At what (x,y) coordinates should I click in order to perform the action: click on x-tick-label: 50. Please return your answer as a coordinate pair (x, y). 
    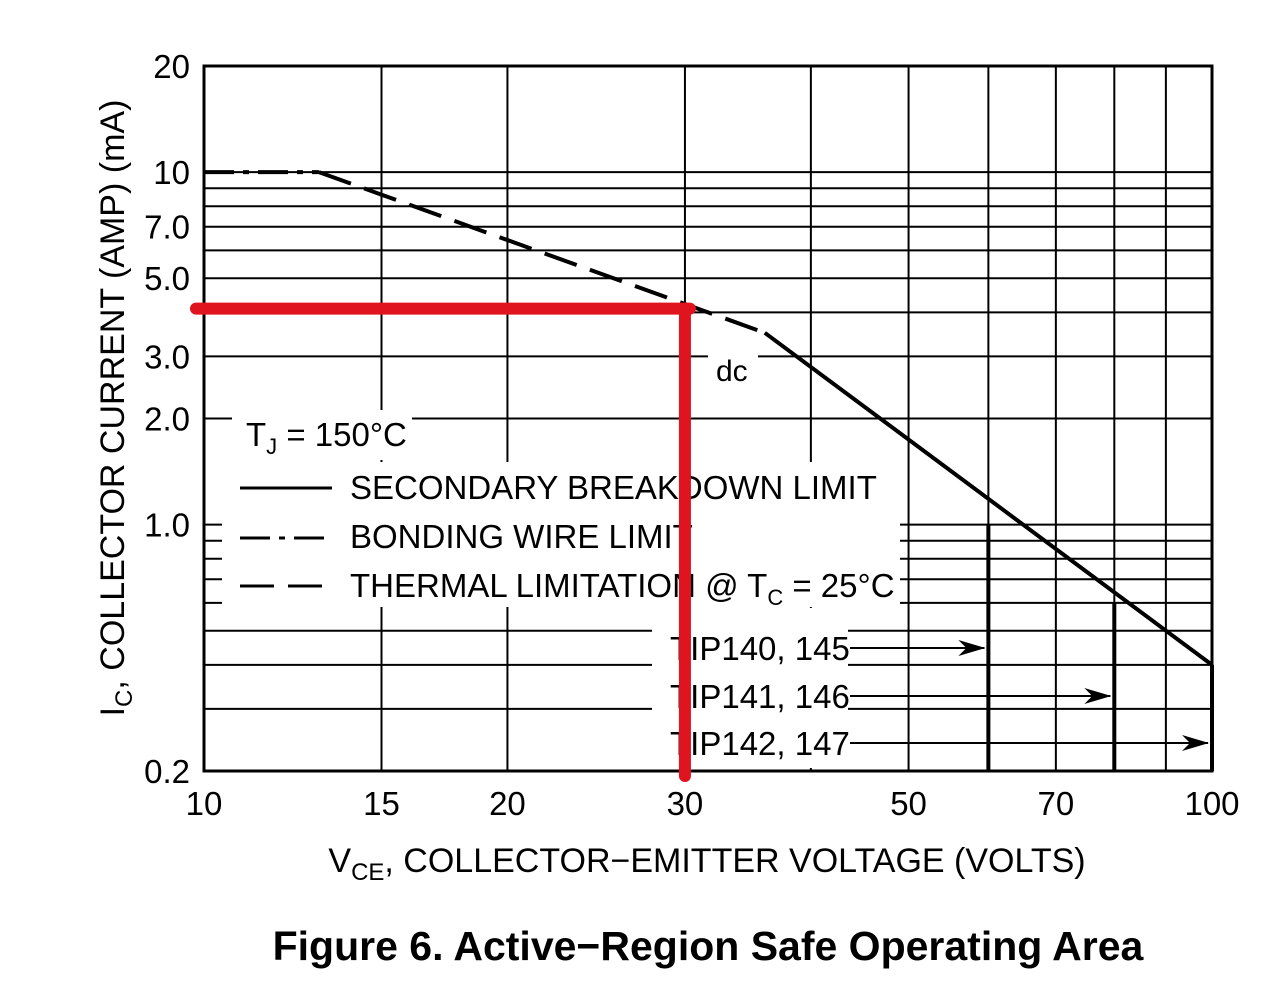
    Looking at the image, I should click on (908, 803).